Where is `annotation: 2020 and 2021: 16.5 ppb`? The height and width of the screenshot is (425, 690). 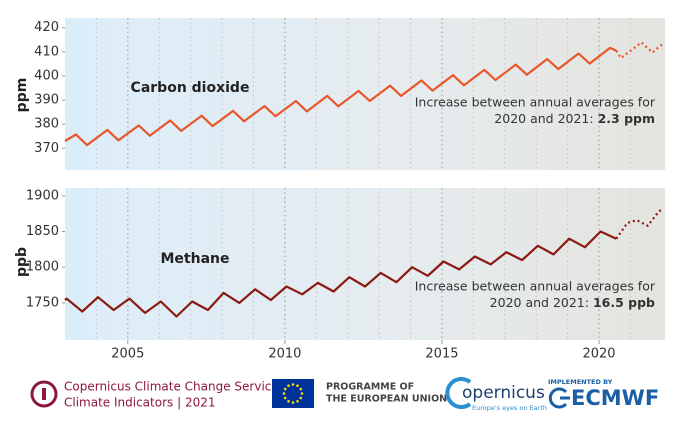 annotation: 2020 and 2021: 16.5 ppb is located at coordinates (572, 302).